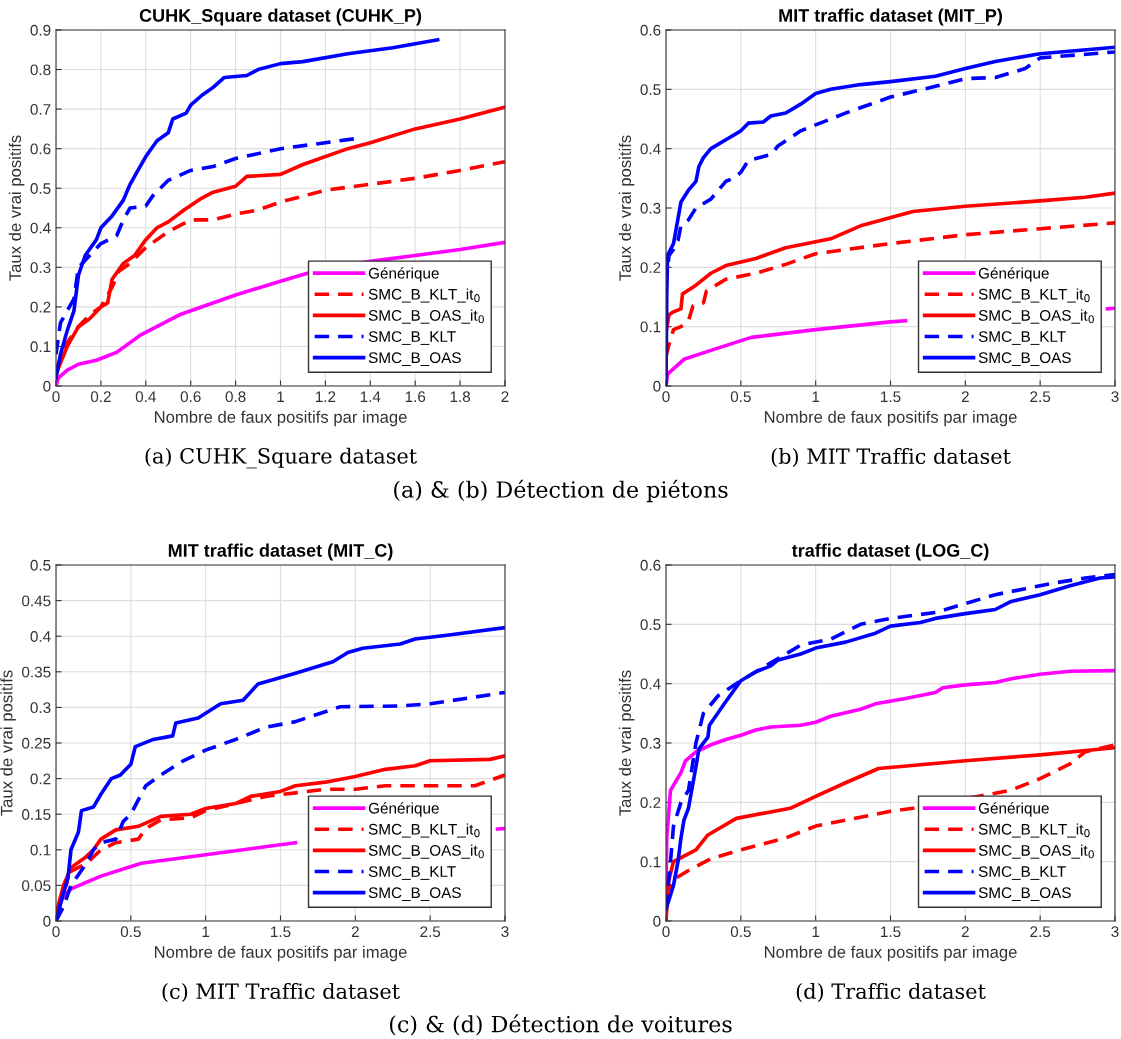 The width and height of the screenshot is (1121, 1039). I want to click on y-tick-label: 0.45, so click(36, 601).